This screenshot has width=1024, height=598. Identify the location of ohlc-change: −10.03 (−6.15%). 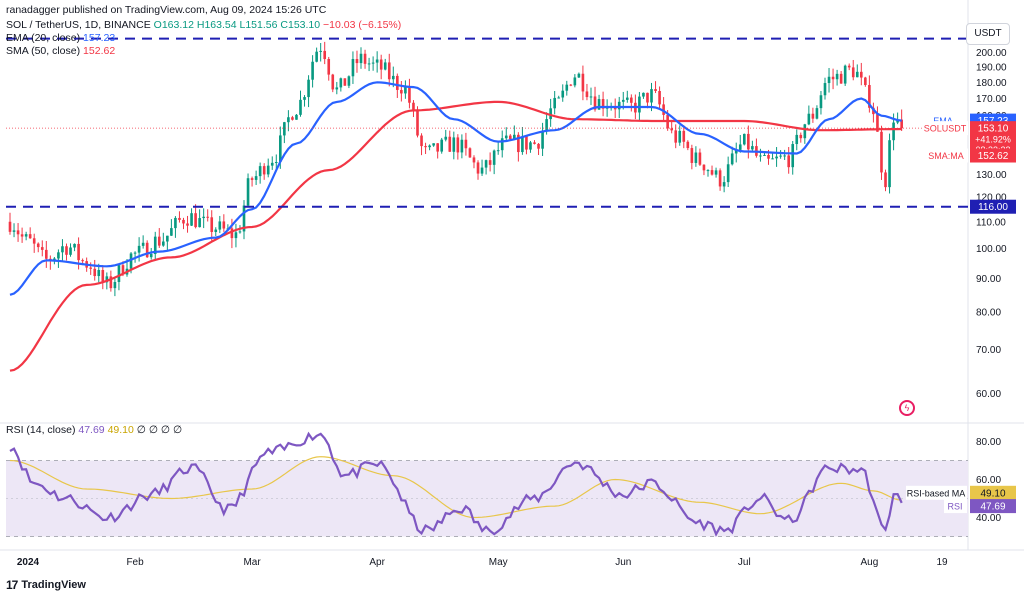
(362, 25).